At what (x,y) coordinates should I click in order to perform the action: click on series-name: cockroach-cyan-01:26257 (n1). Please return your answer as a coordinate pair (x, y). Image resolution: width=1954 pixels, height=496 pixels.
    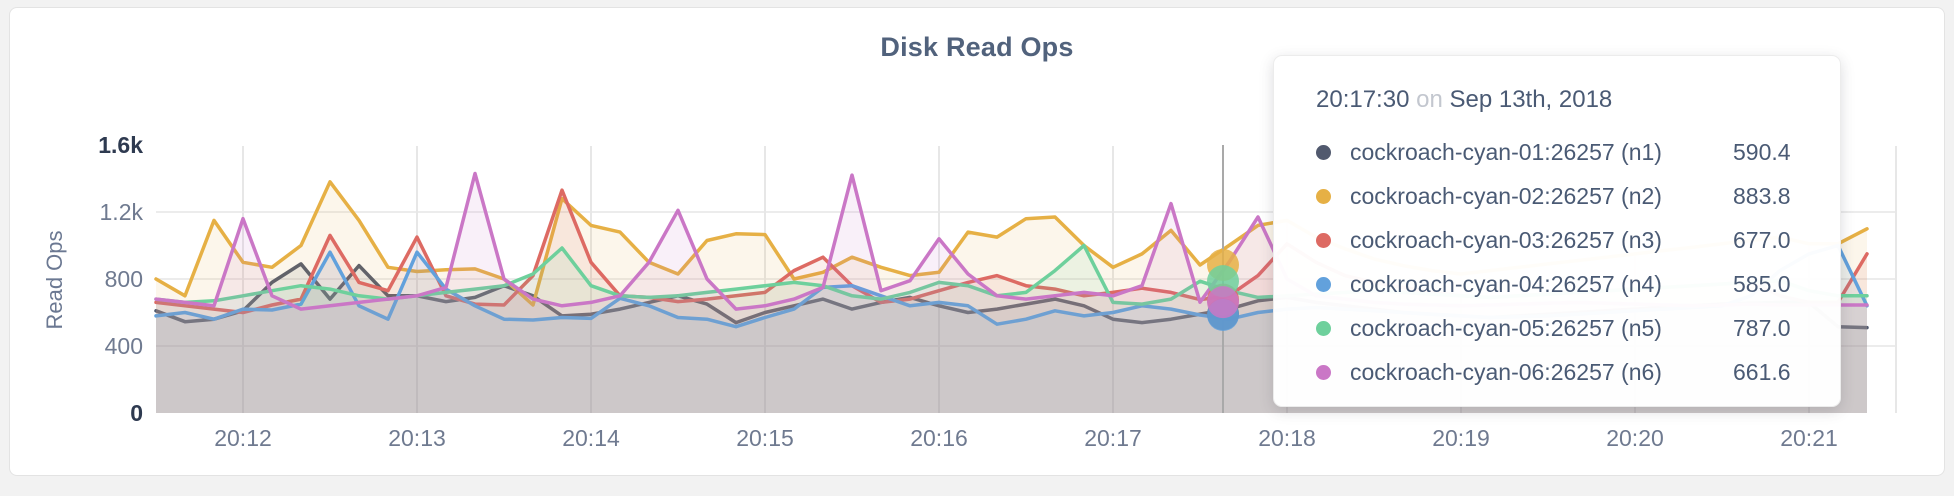
    Looking at the image, I should click on (1506, 151).